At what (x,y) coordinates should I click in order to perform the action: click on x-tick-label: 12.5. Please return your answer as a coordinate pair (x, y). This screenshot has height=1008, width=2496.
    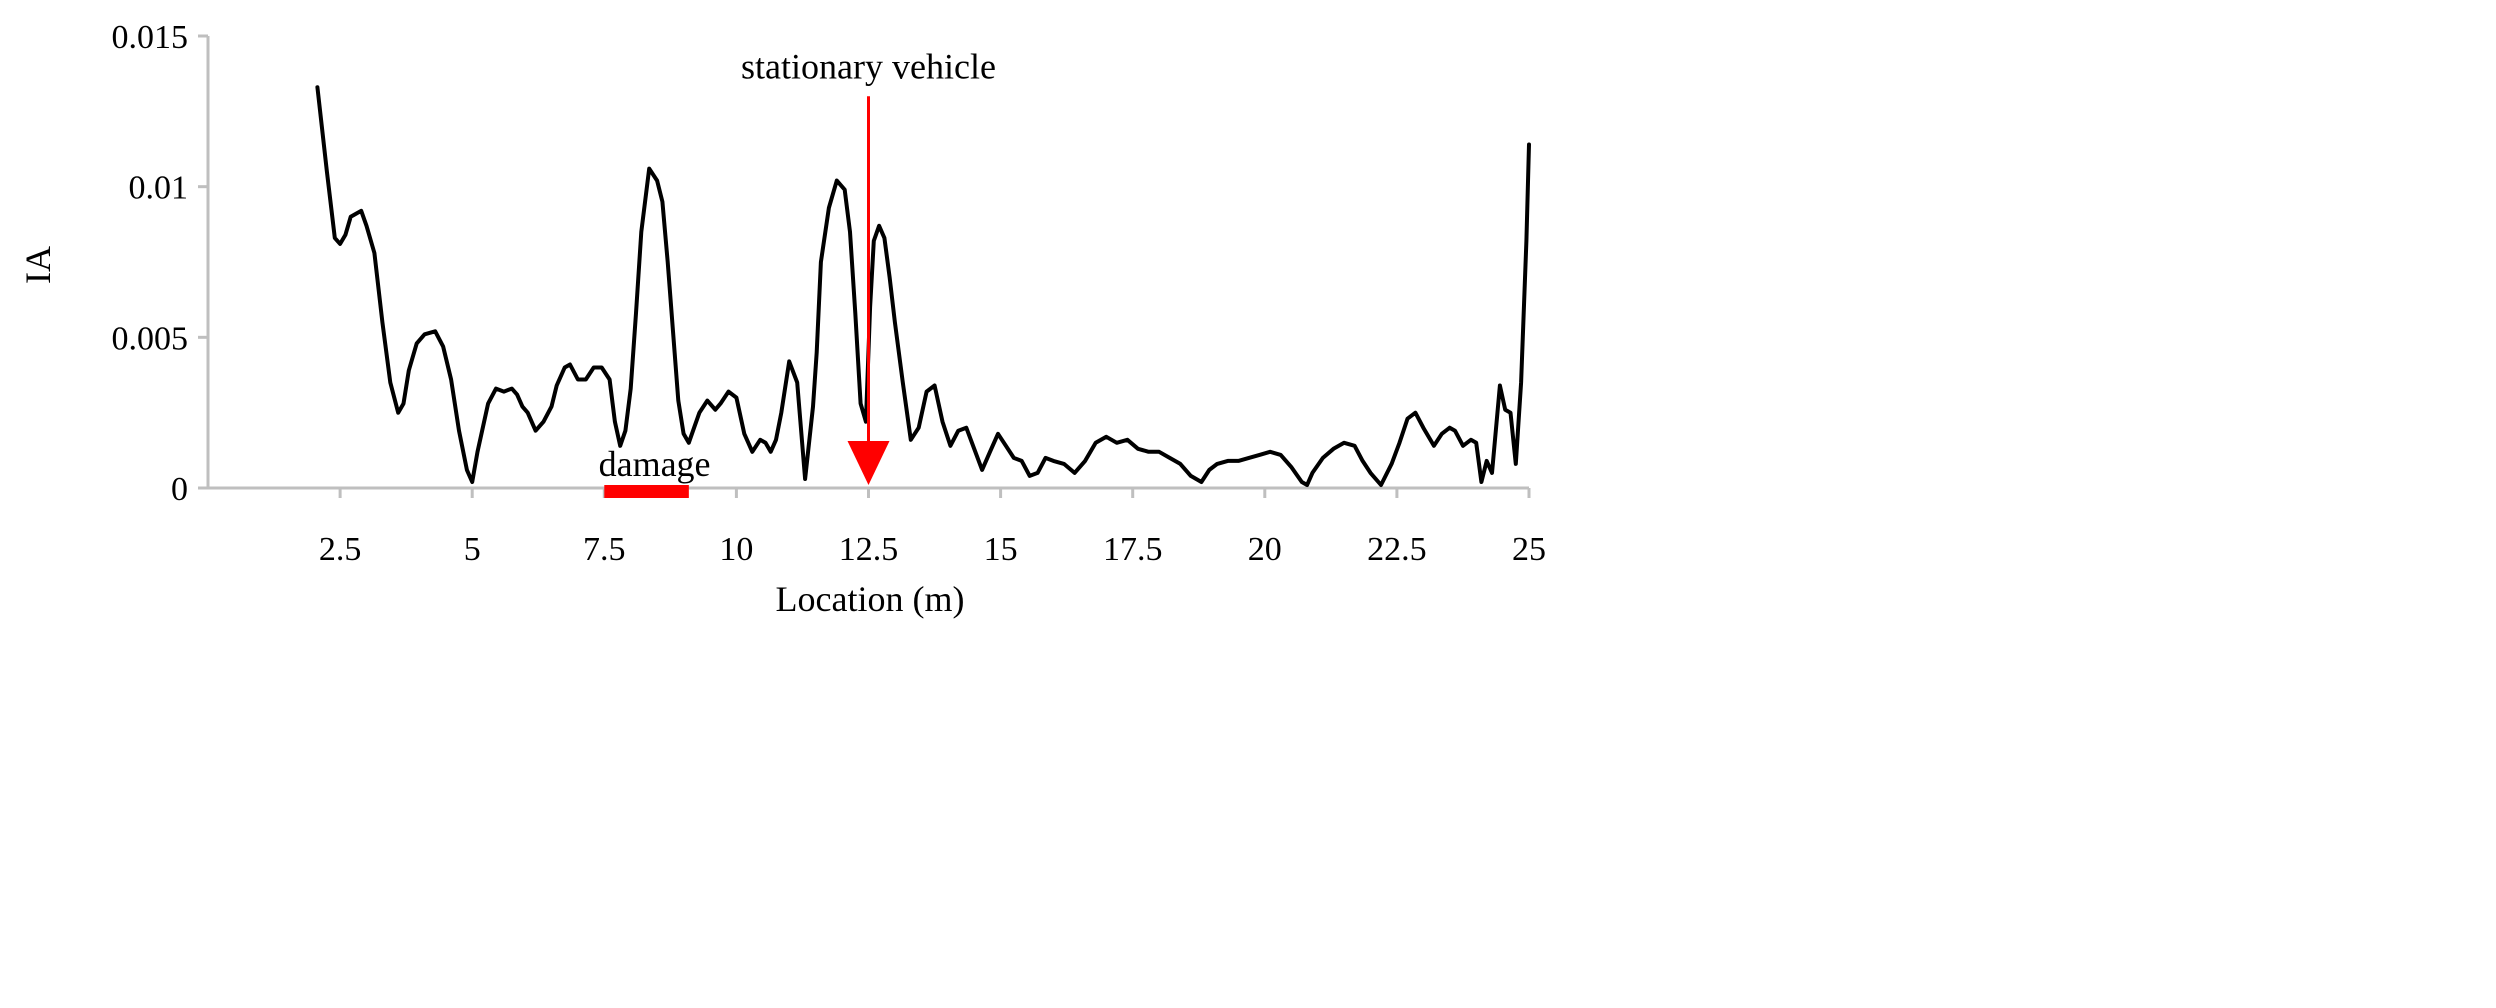
    Looking at the image, I should click on (869, 549).